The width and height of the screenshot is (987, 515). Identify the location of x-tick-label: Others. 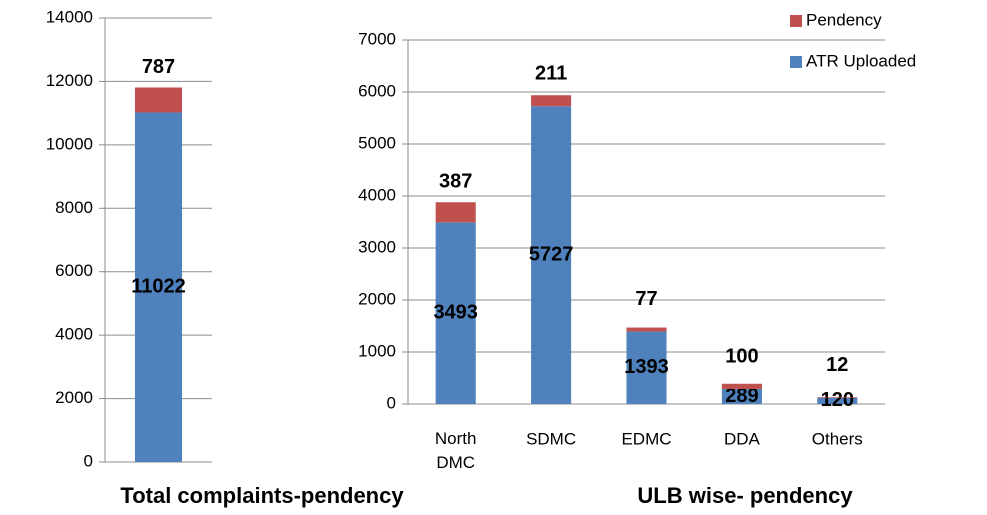
(837, 438).